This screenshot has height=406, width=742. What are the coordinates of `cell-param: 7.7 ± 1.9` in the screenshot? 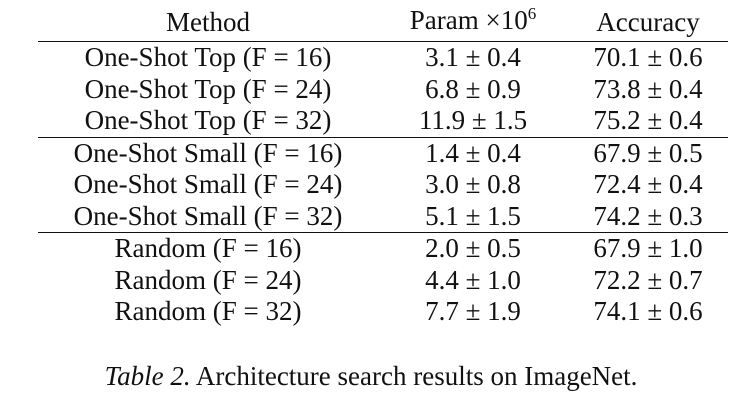 It's located at (473, 311).